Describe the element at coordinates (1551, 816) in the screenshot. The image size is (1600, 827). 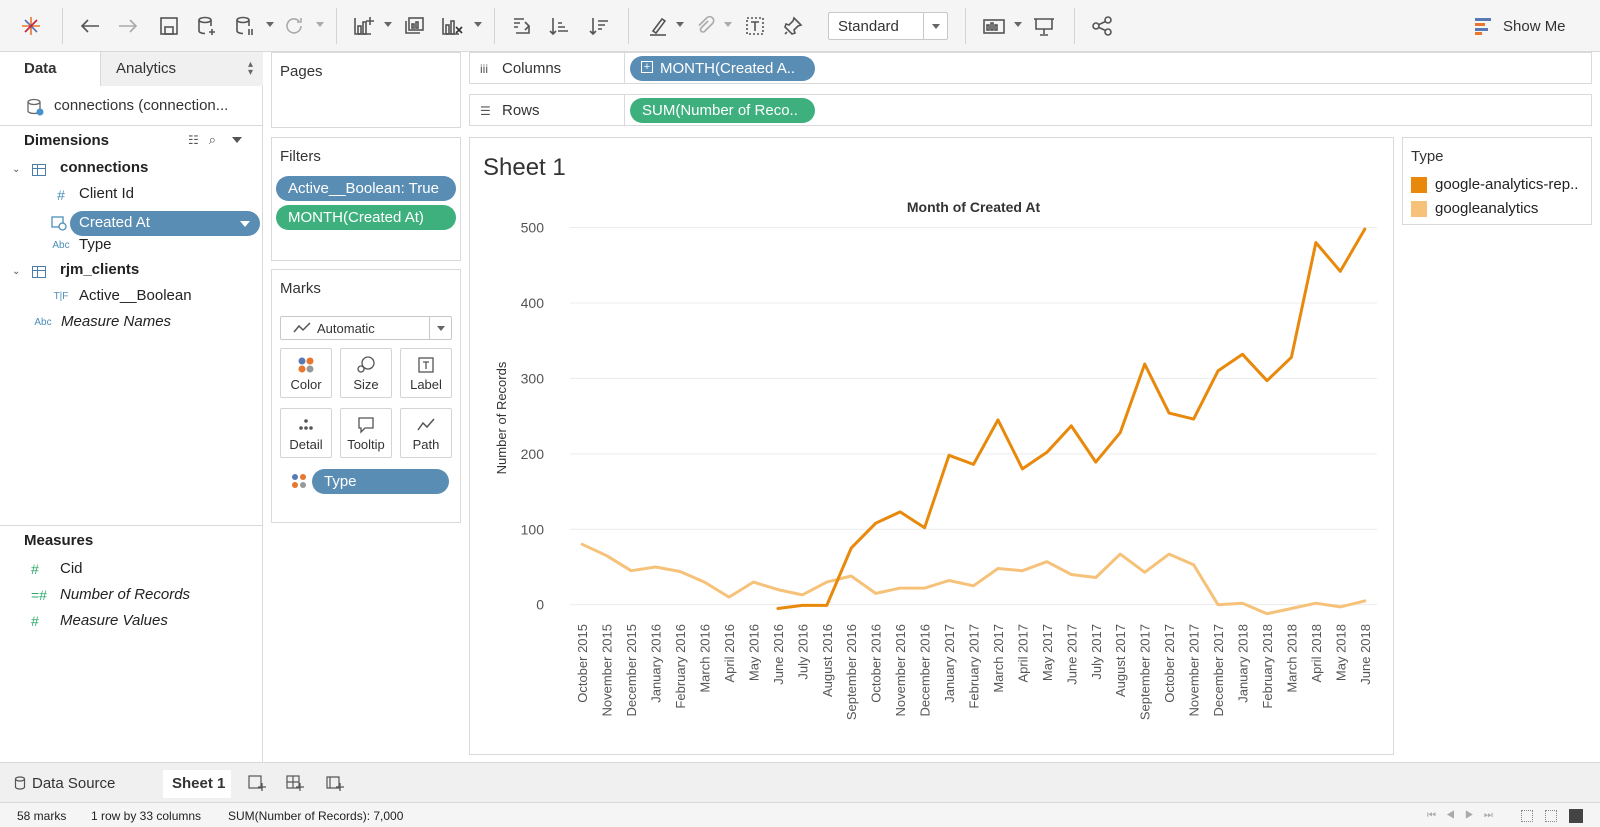
I see `show-filmstrip-icon` at that location.